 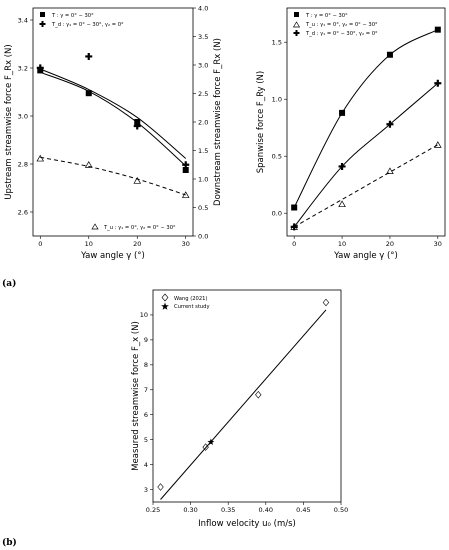 I want to click on x-tick-label: 0.25, so click(x=153, y=510).